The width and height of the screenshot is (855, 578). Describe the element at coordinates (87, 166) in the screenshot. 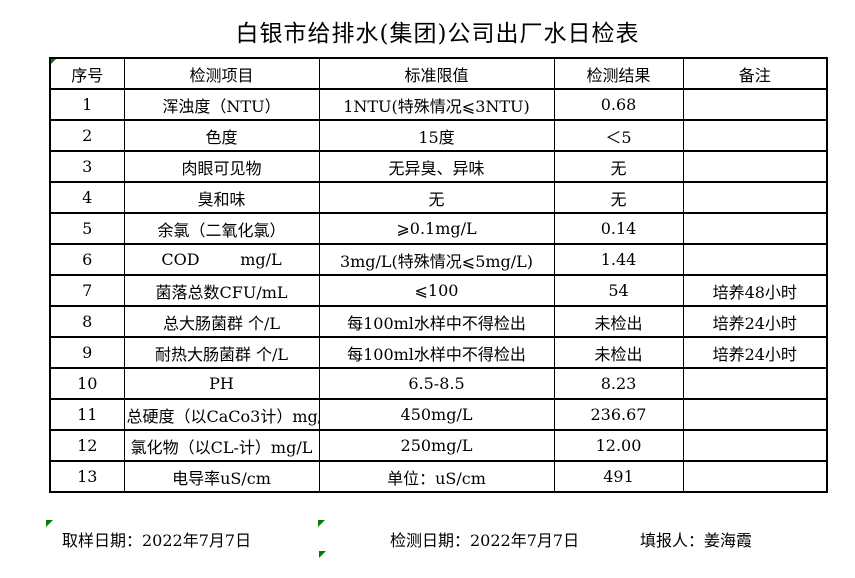

I see `cell-seq: 3` at that location.